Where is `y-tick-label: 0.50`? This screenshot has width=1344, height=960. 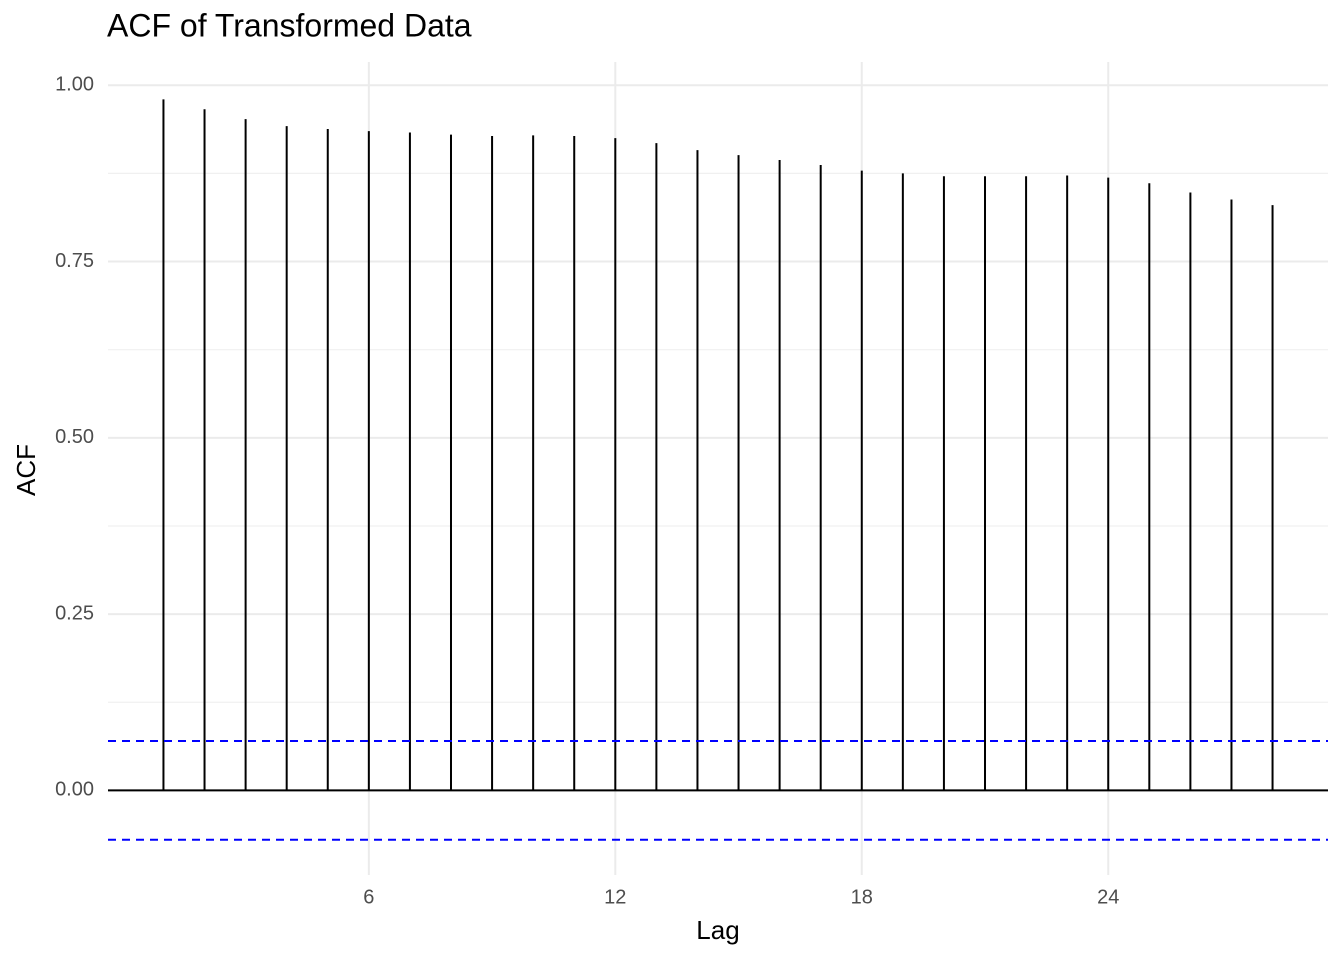 y-tick-label: 0.50 is located at coordinates (74, 437).